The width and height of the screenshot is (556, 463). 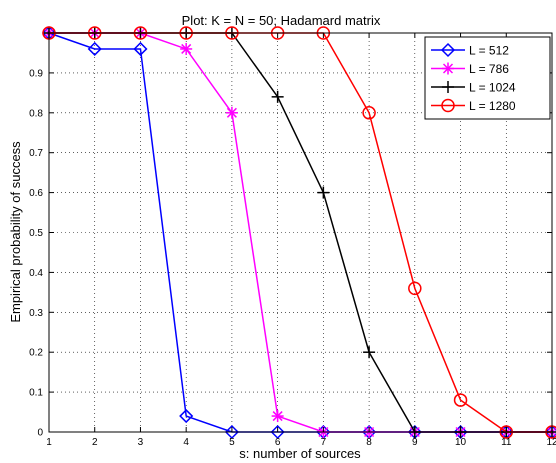 I want to click on y-tick-label: 0.7, so click(x=36, y=153).